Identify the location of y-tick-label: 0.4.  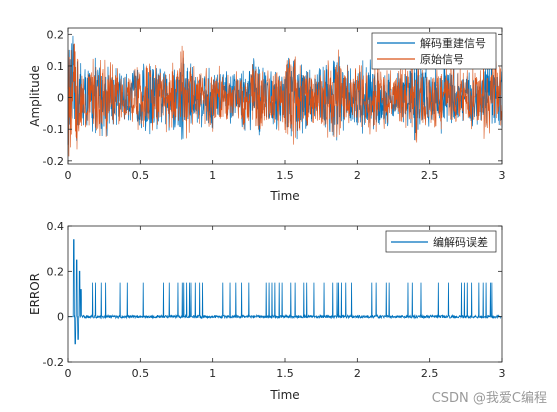
(56, 226).